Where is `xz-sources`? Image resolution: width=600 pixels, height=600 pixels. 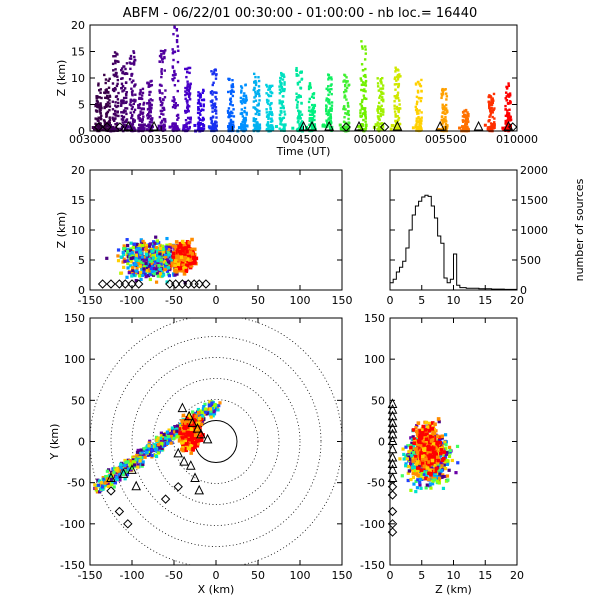 xz-sources is located at coordinates (152, 260).